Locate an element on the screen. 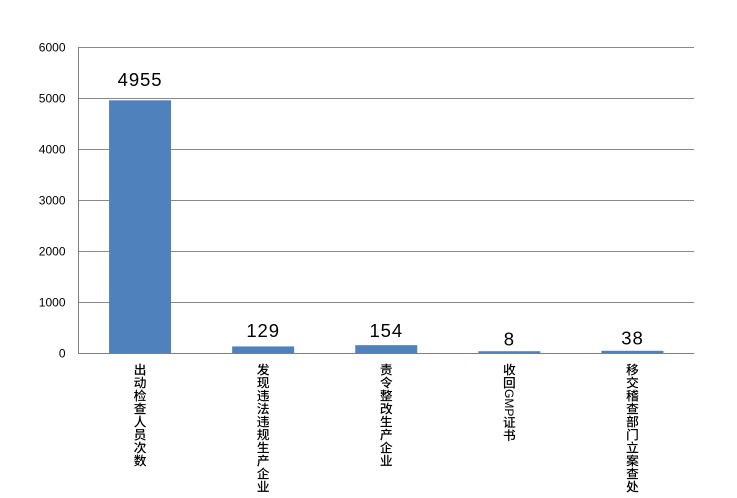 Image resolution: width=737 pixels, height=498 pixels. svg-text: 38 is located at coordinates (632, 338).